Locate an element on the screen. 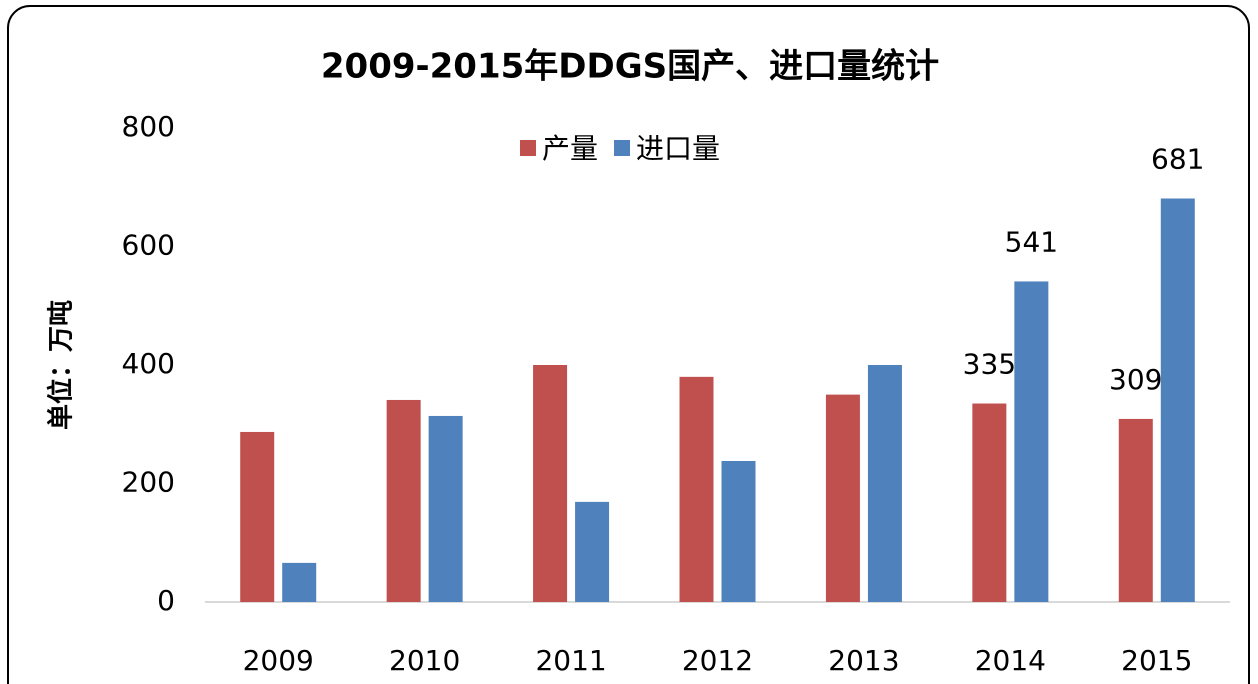  y-tick-label: 800 is located at coordinates (148, 126).